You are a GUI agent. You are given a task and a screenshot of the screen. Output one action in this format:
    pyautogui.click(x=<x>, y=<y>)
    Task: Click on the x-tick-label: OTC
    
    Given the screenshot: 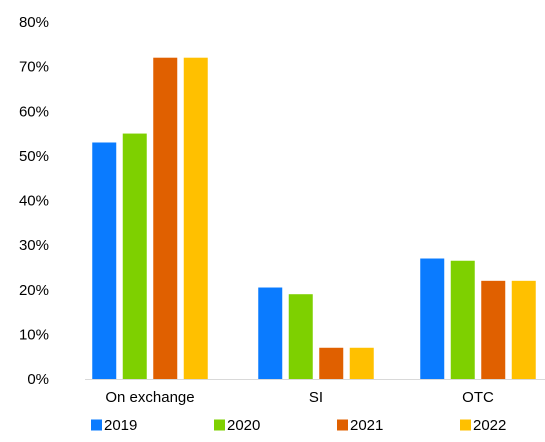 What is the action you would take?
    pyautogui.click(x=478, y=397)
    